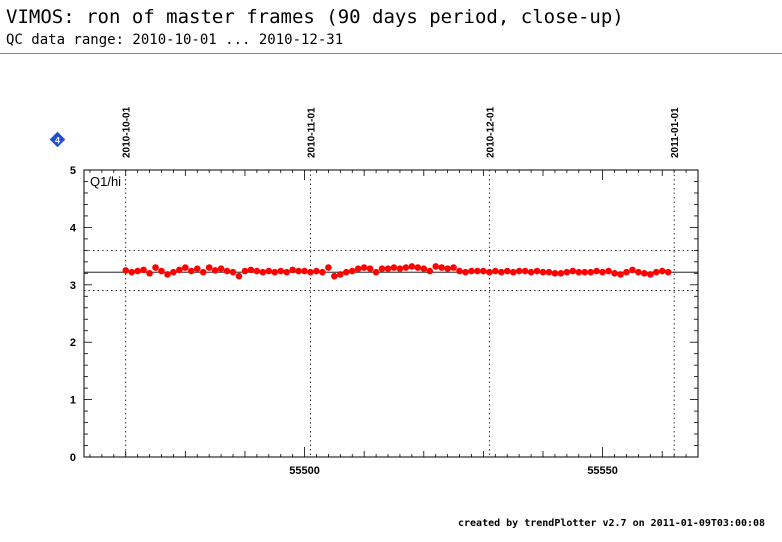 The height and width of the screenshot is (542, 782). I want to click on y-tick-label: 2, so click(73, 343).